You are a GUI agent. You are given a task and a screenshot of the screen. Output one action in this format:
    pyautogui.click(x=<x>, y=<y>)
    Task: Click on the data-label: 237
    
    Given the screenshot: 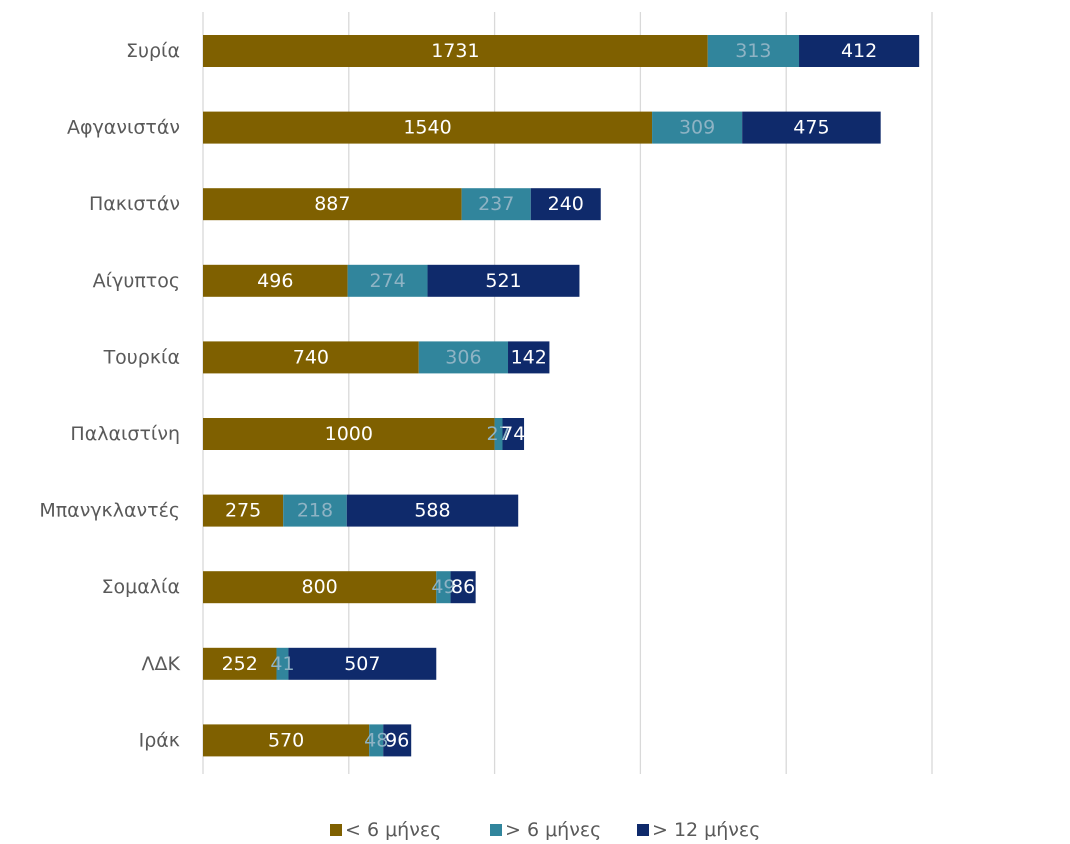 What is the action you would take?
    pyautogui.click(x=496, y=204)
    